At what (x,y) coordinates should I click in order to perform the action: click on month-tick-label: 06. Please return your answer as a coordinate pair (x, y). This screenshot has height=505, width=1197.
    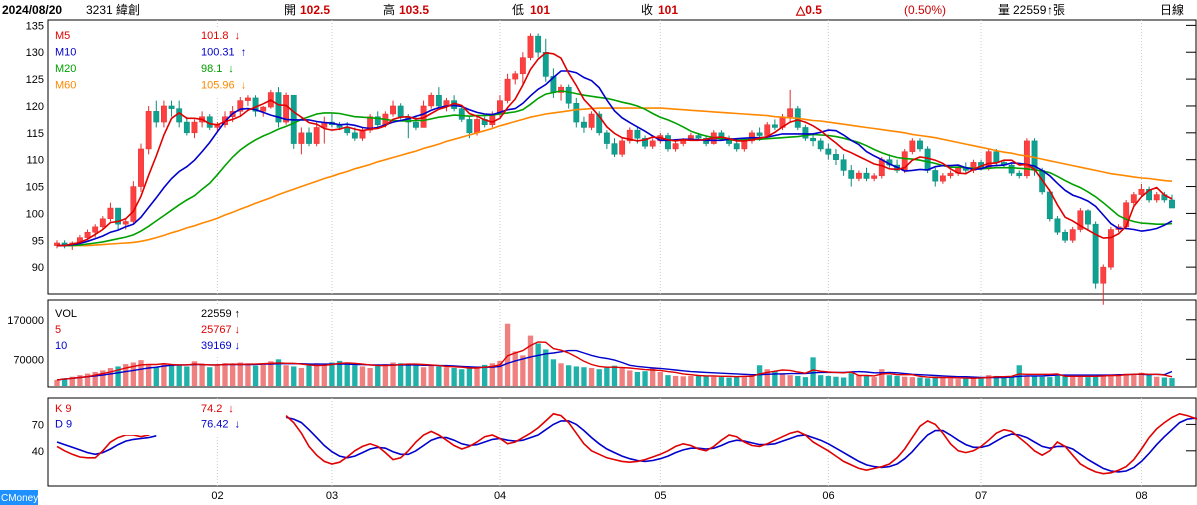
    Looking at the image, I should click on (828, 496).